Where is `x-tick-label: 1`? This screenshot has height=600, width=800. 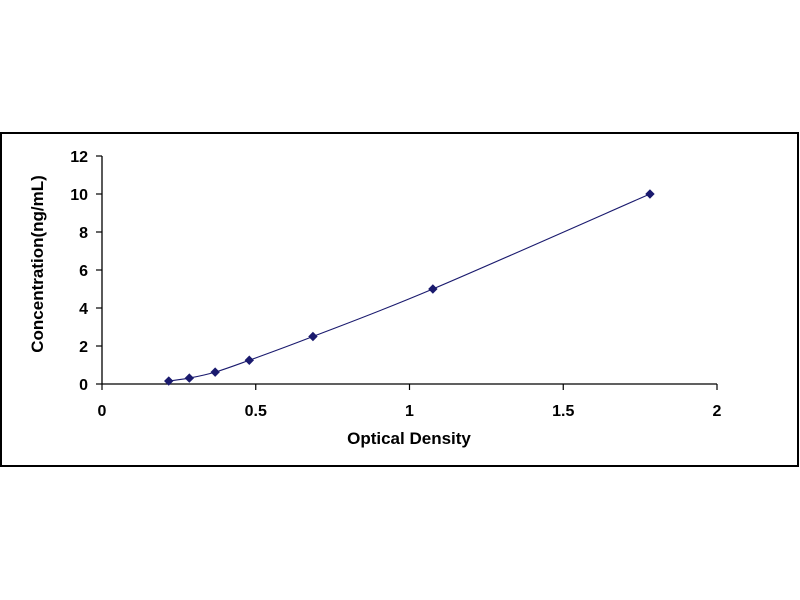 x-tick-label: 1 is located at coordinates (409, 411).